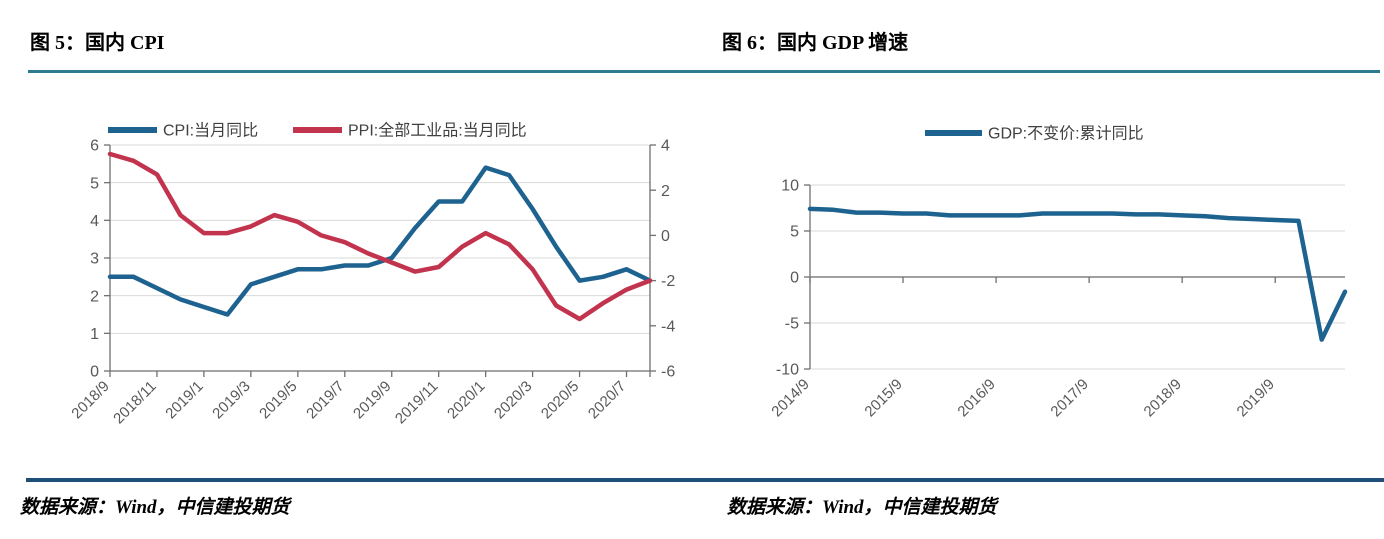  Describe the element at coordinates (210, 131) in the screenshot. I see `legend-label: CPI:当月同比` at that location.